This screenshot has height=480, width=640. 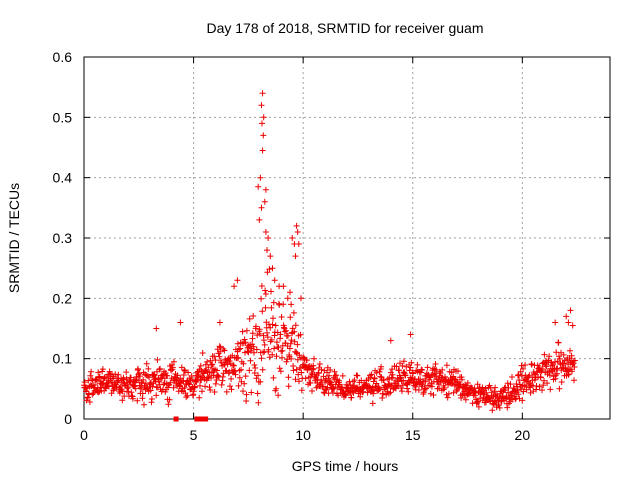 What do you see at coordinates (413, 435) in the screenshot?
I see `x-tick-label: 15` at bounding box center [413, 435].